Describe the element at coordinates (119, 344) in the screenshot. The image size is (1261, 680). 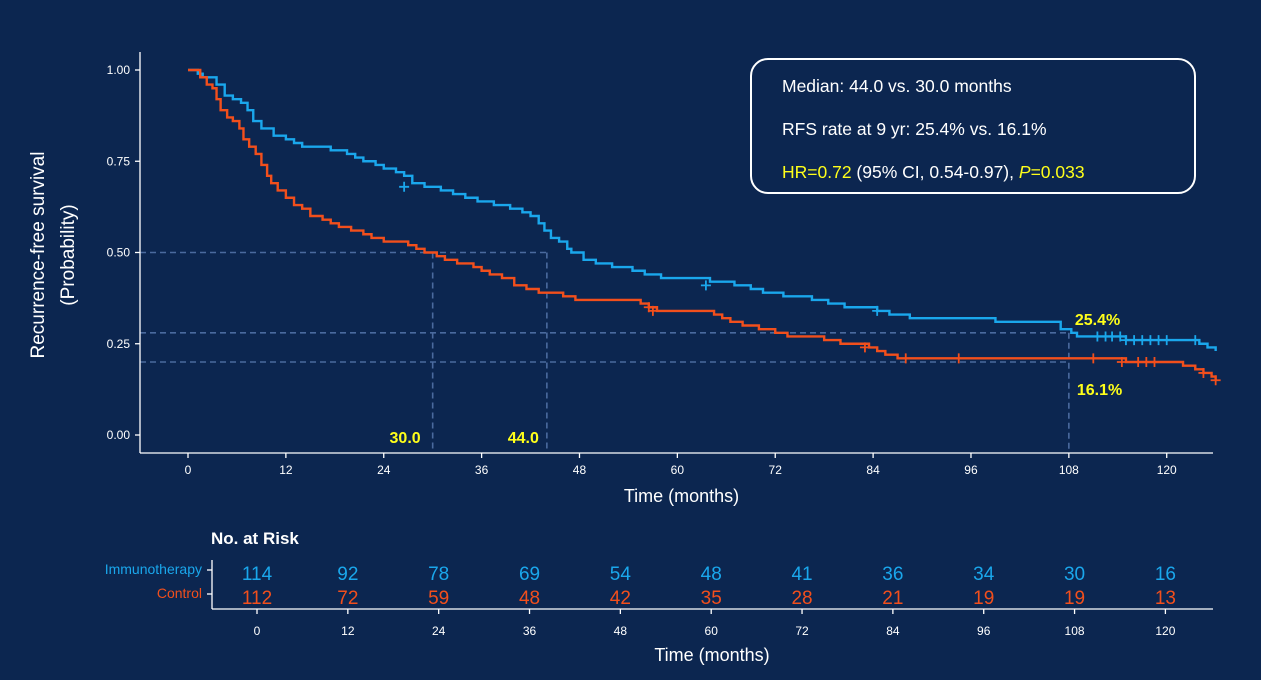
I see `y-tick-label: 0.25` at that location.